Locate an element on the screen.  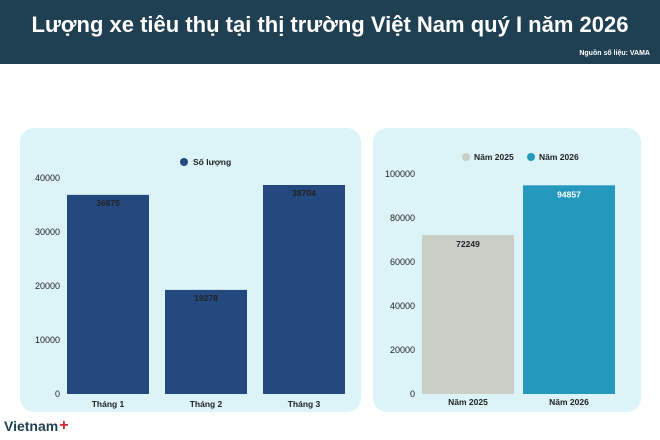
data-label: 38704 is located at coordinates (304, 193).